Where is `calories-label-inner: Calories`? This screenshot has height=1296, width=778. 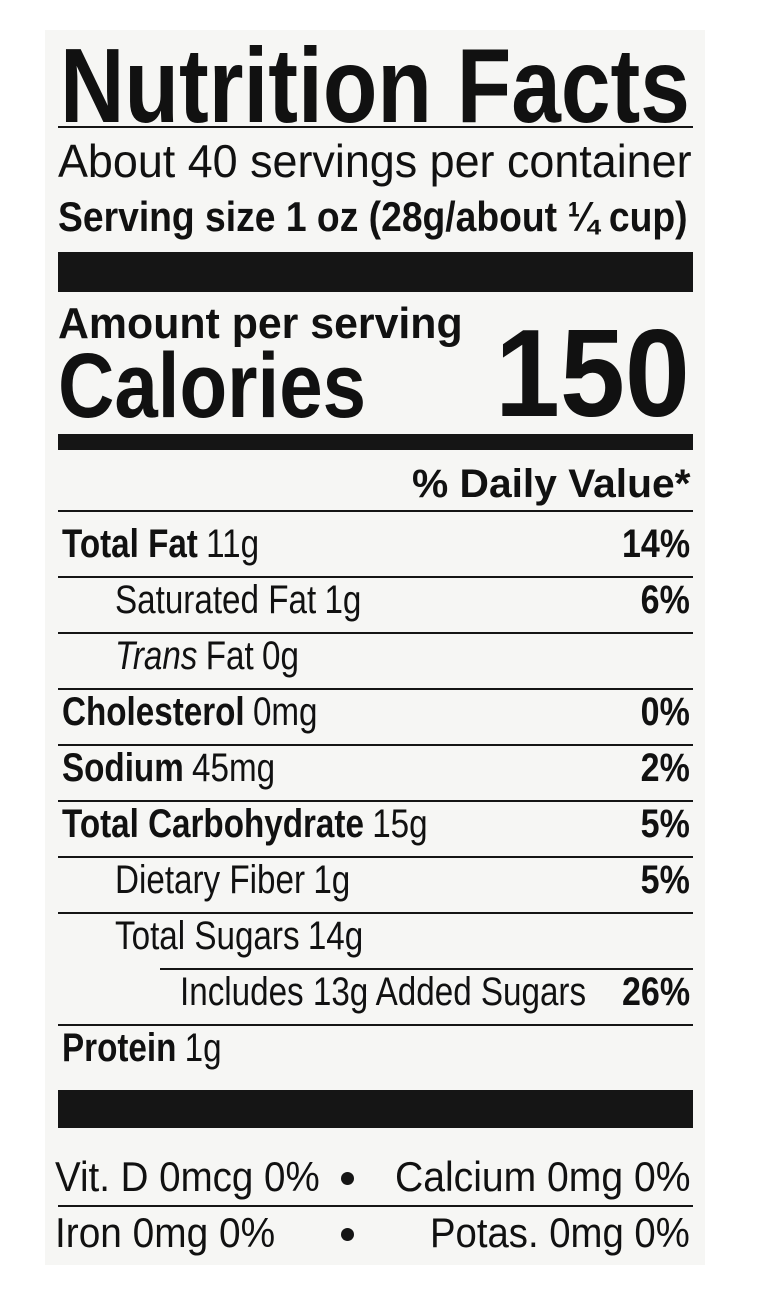
calories-label-inner: Calories is located at coordinates (212, 386).